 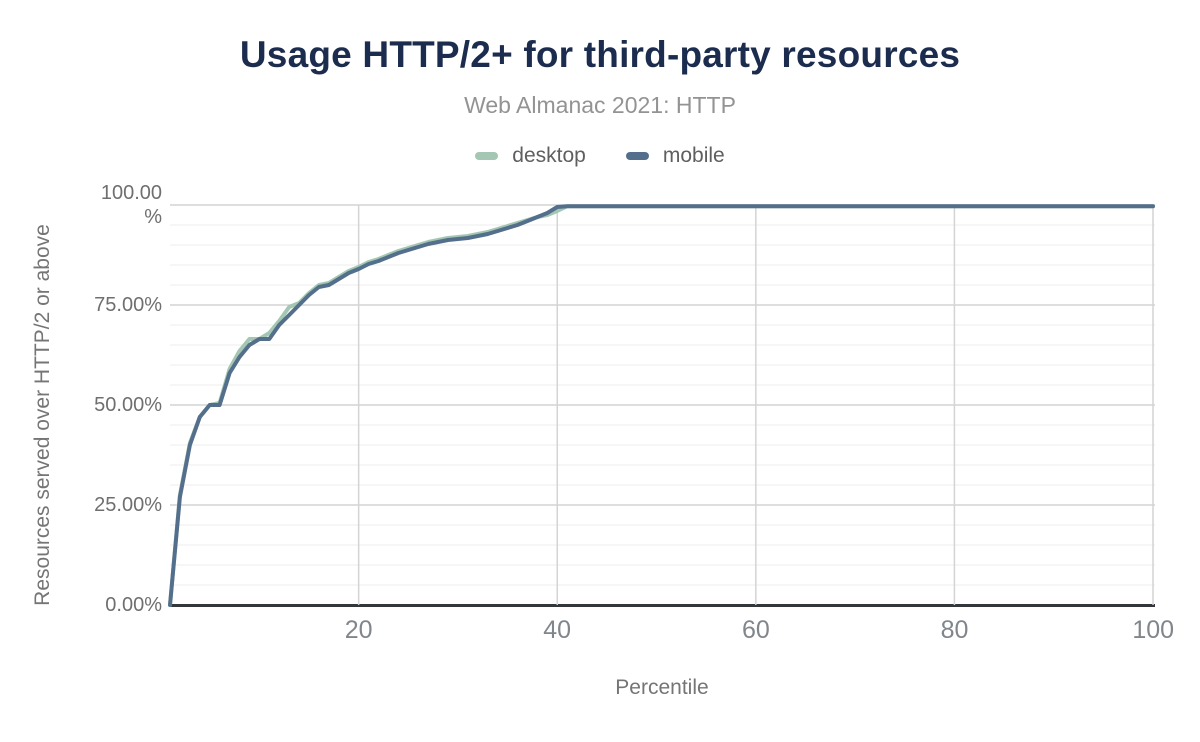 What do you see at coordinates (42, 415) in the screenshot?
I see `y-axis-title: Resources served over HTTP/2 or above` at bounding box center [42, 415].